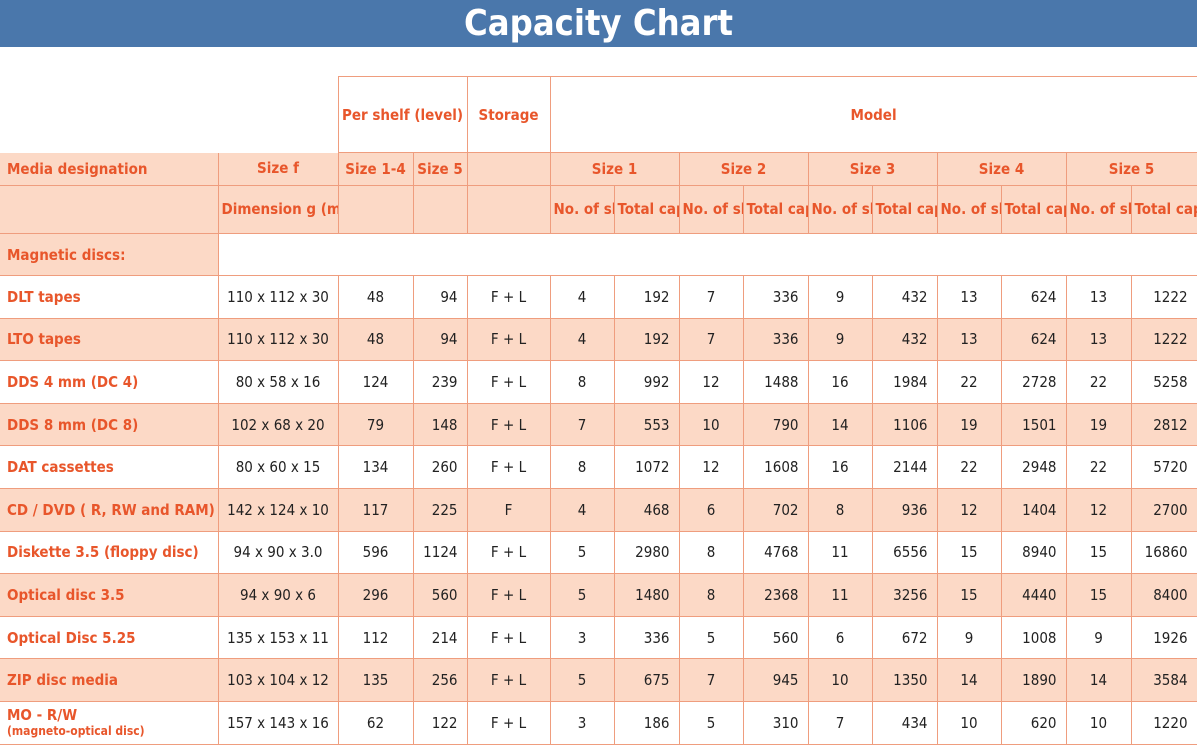  Describe the element at coordinates (376, 553) in the screenshot. I see `per-shelf-size-1-4-cell: 596` at that location.